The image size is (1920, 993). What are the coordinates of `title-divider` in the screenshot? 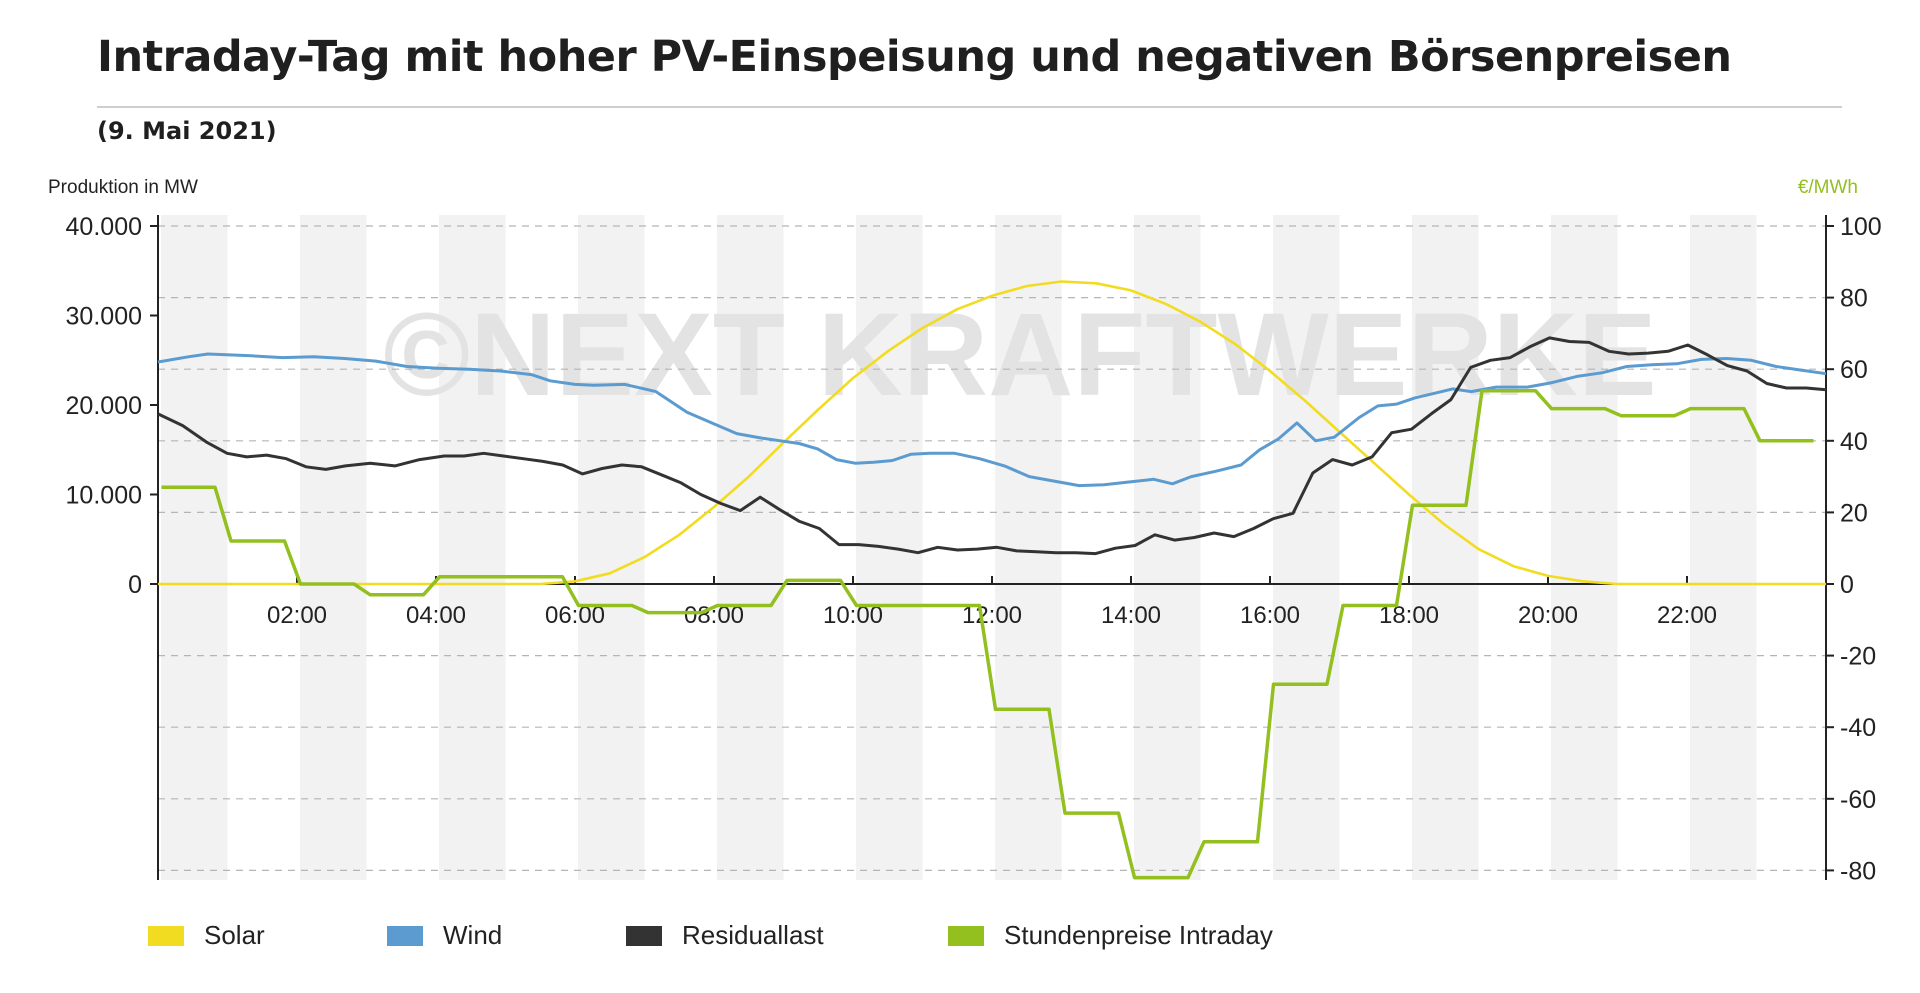 It's located at (969, 107).